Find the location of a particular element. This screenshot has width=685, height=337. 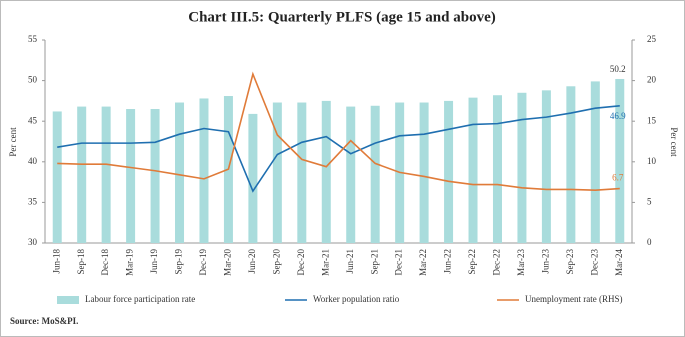

x-tick-label: Mar-23 is located at coordinates (521, 262).